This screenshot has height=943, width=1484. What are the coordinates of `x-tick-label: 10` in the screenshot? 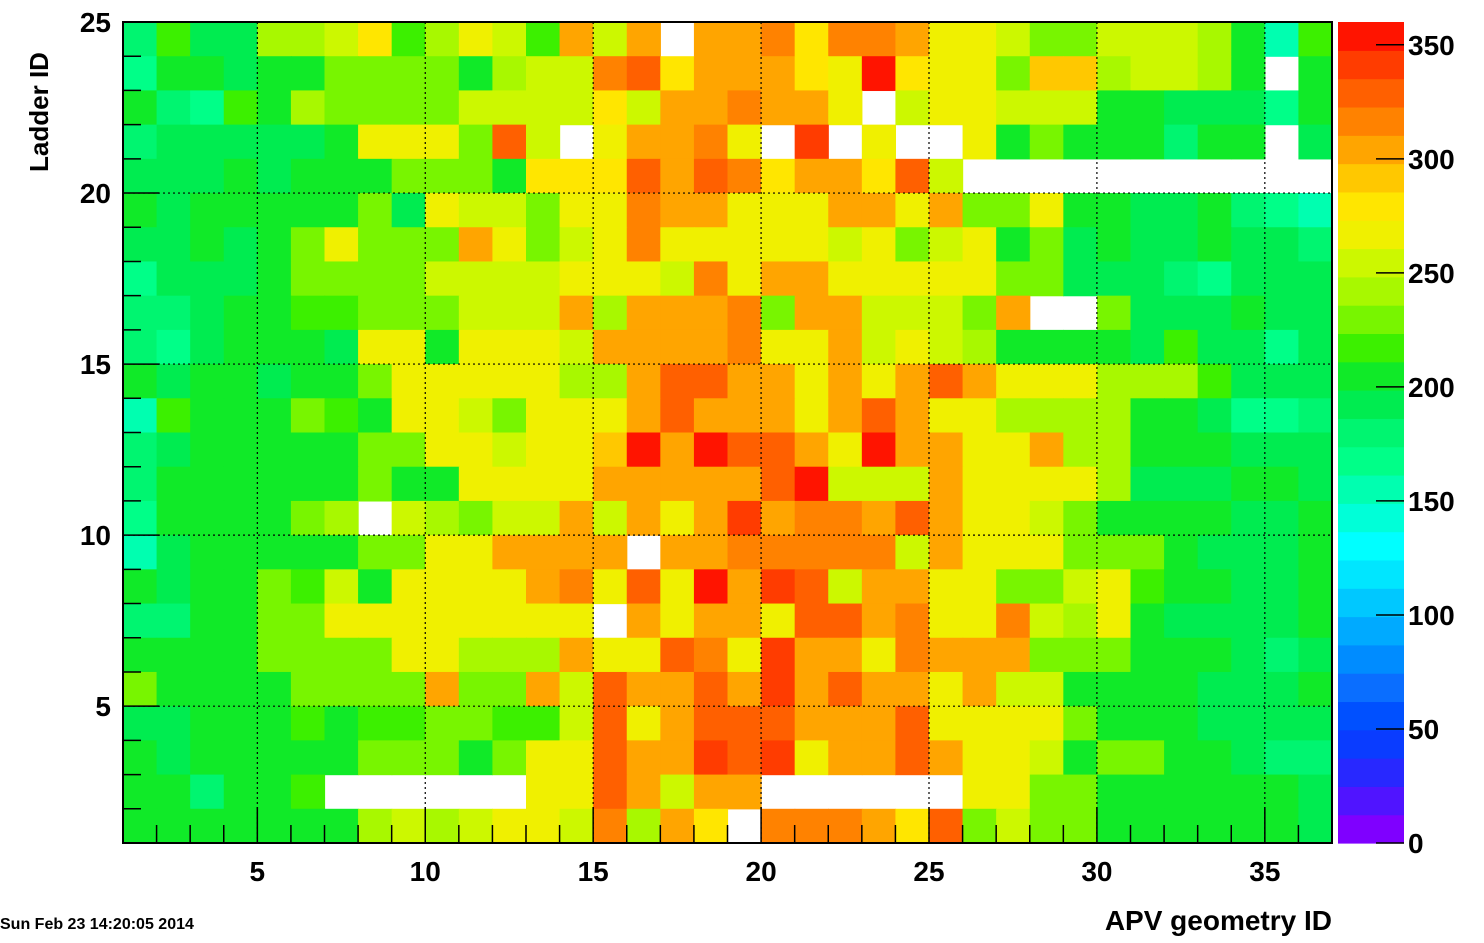 It's located at (425, 871).